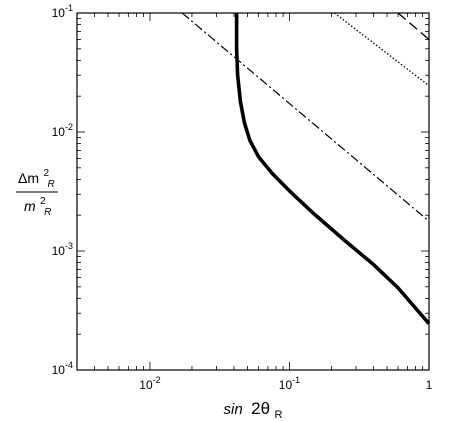  What do you see at coordinates (382, 49) in the screenshot?
I see `series-dotted-line` at bounding box center [382, 49].